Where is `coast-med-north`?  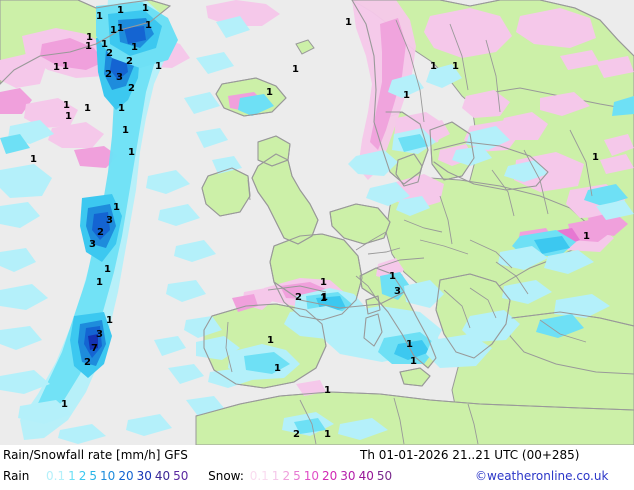 coast-med-north is located at coordinates (339, 295).